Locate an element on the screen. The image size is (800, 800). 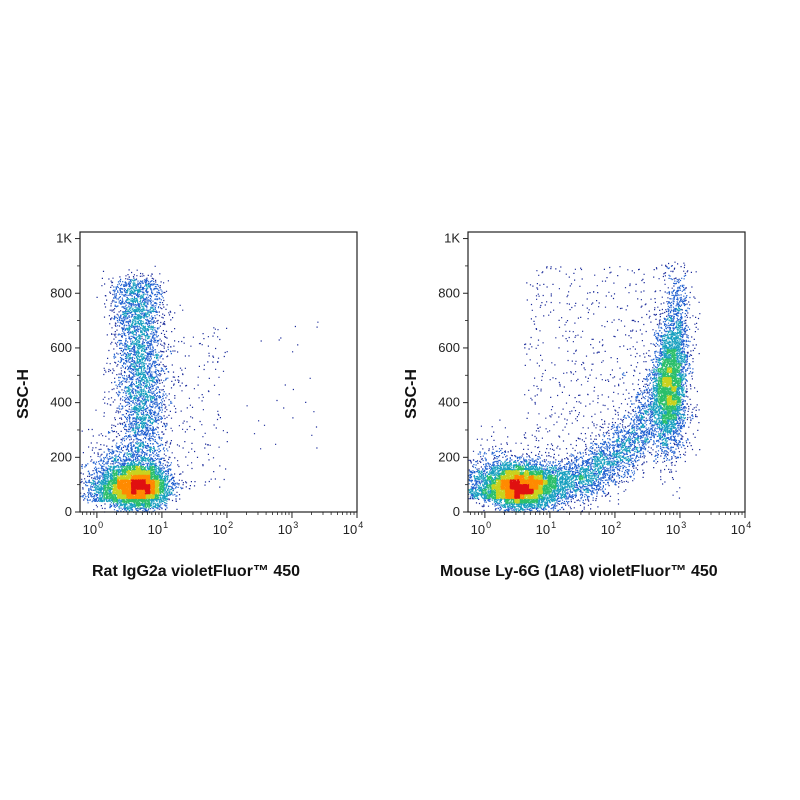
x-axis-title-right: Mouse Ly-6G (1A8) violetFluor™ 450 is located at coordinates (579, 571).